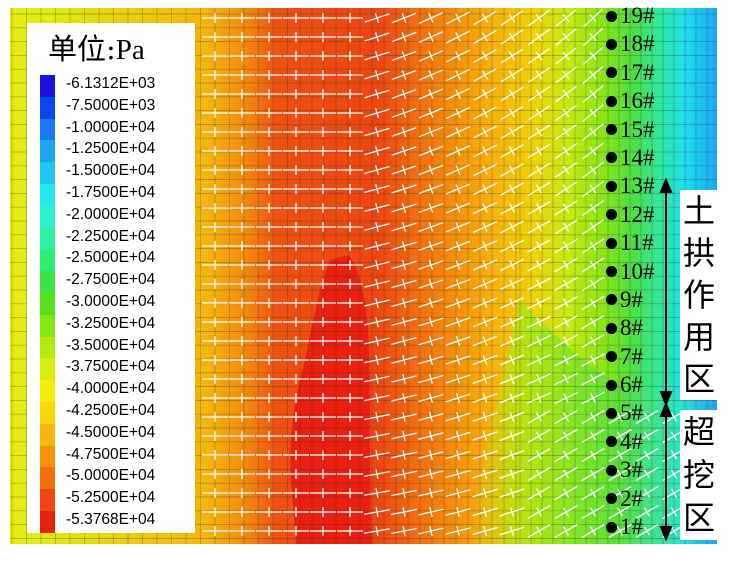 The width and height of the screenshot is (733, 564). I want to click on marker-label: 1#, so click(631, 526).